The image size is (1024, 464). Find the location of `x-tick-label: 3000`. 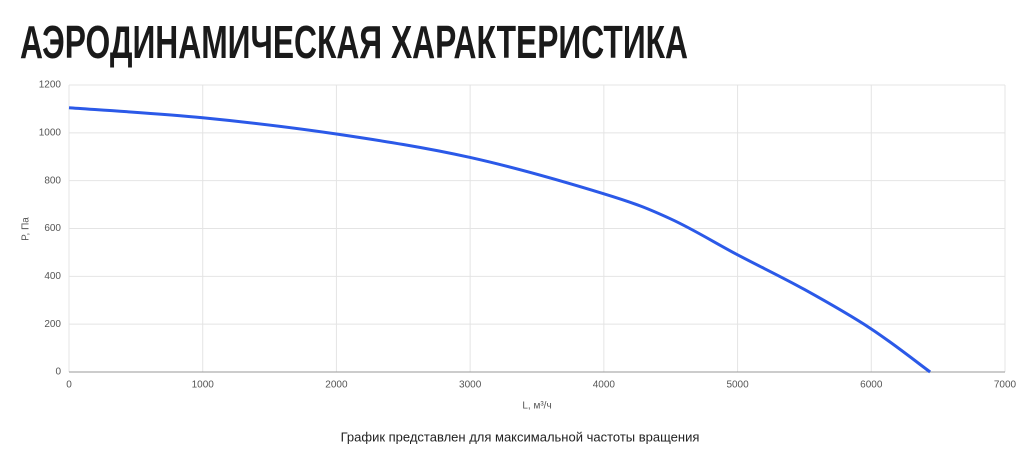

x-tick-label: 3000 is located at coordinates (470, 385).